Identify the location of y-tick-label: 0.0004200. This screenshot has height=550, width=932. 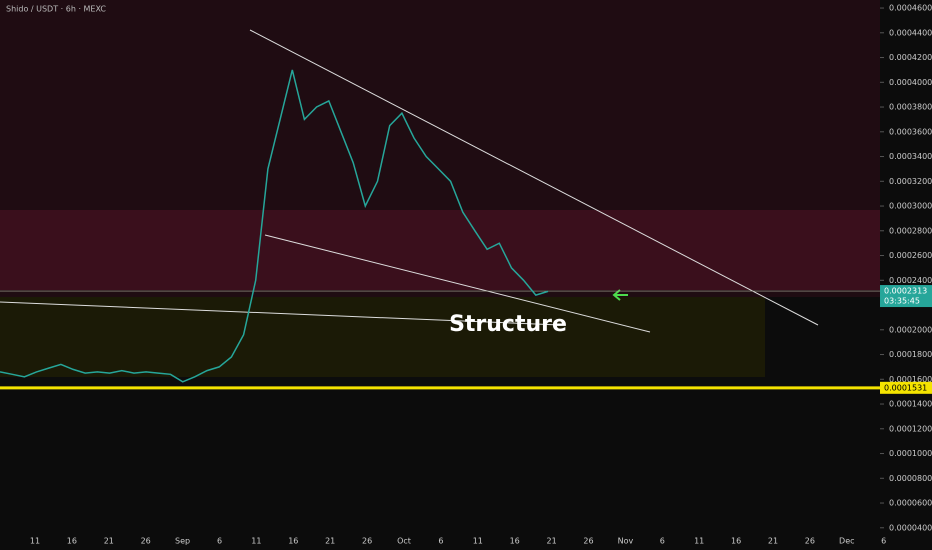
(910, 57).